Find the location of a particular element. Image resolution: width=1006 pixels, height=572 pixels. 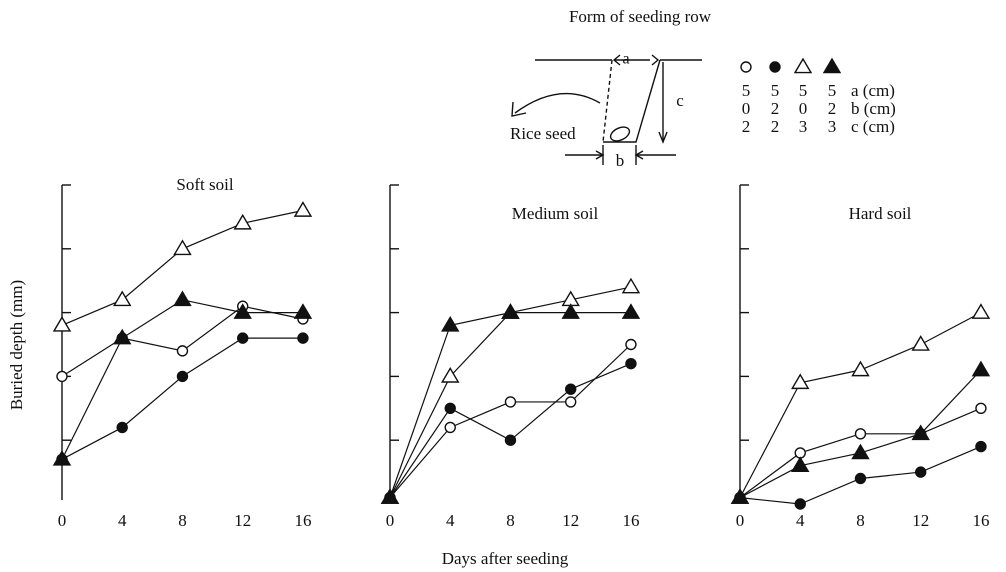

y-axis-label: Buried depth (mm) is located at coordinates (16, 345).